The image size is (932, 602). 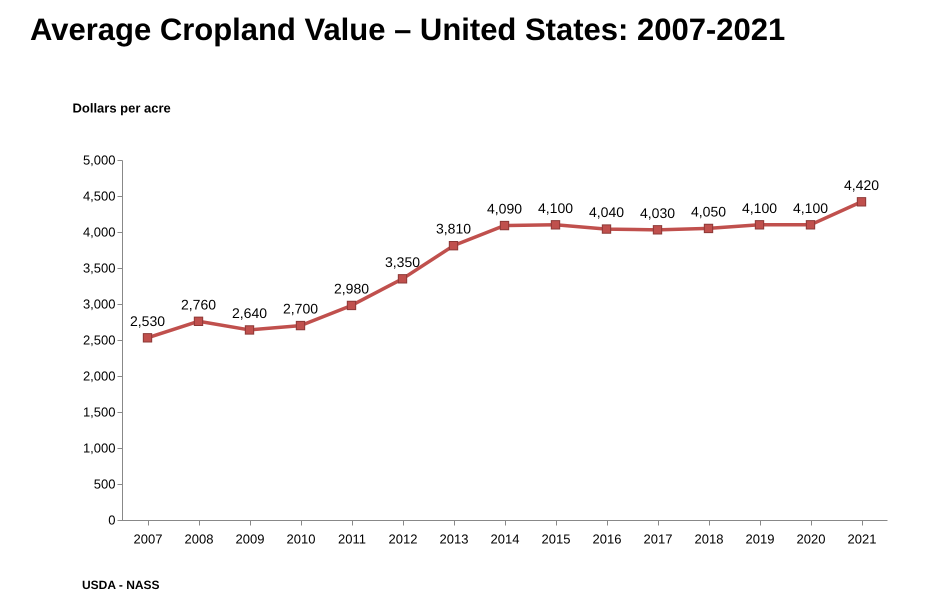 I want to click on text: 4,090, so click(x=504, y=208).